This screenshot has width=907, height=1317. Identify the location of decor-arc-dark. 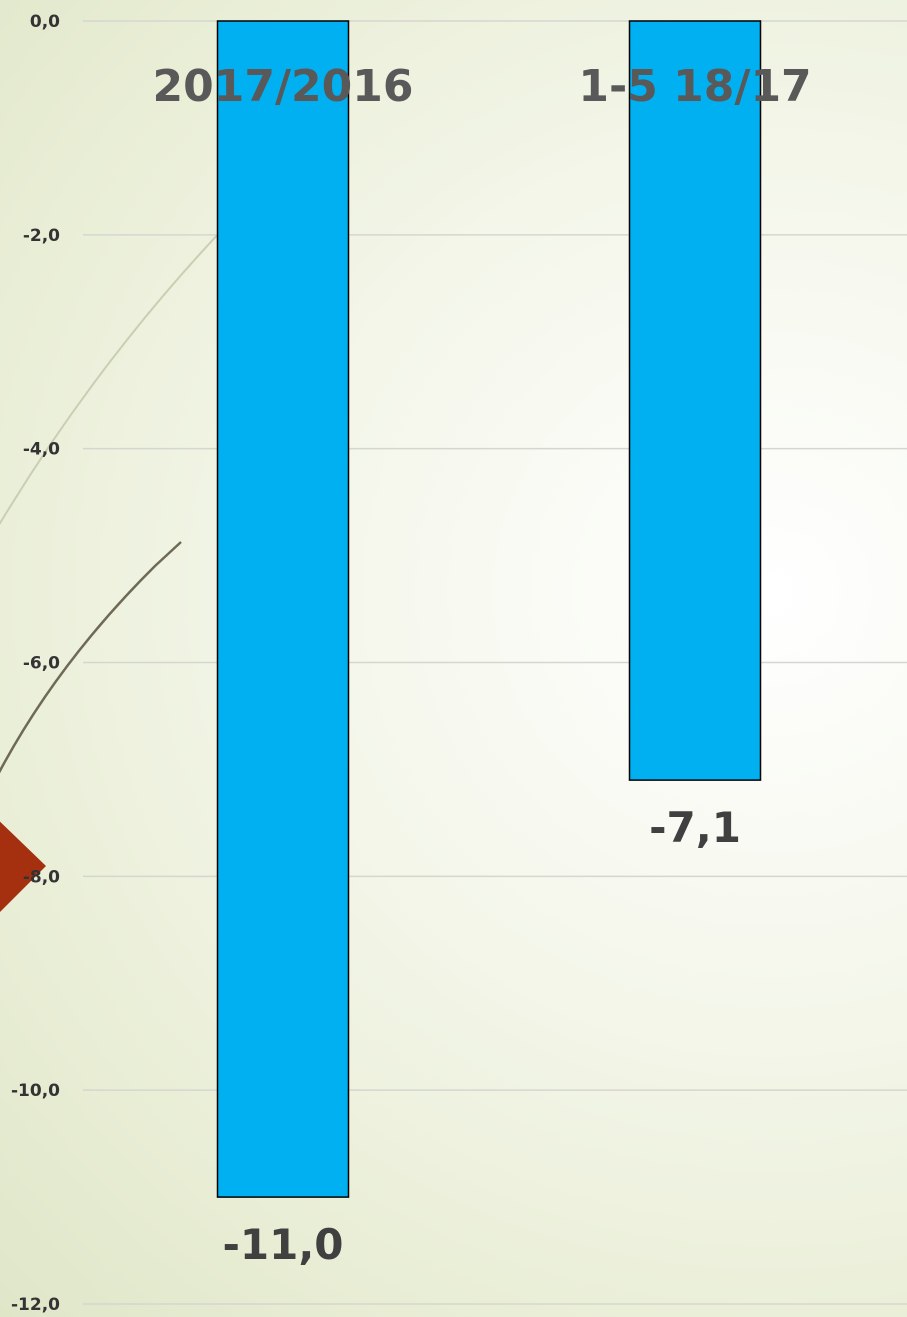
(91, 657).